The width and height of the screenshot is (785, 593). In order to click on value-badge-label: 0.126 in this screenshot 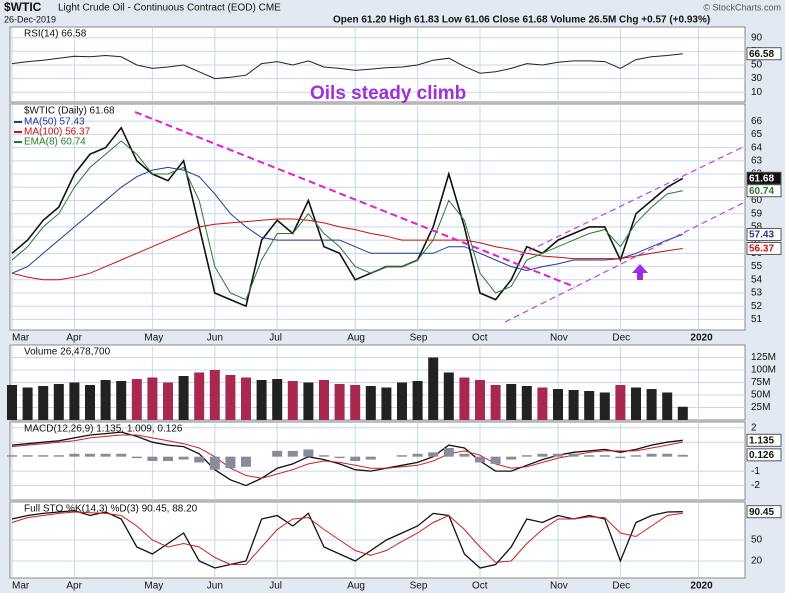, I will do `click(761, 455)`.